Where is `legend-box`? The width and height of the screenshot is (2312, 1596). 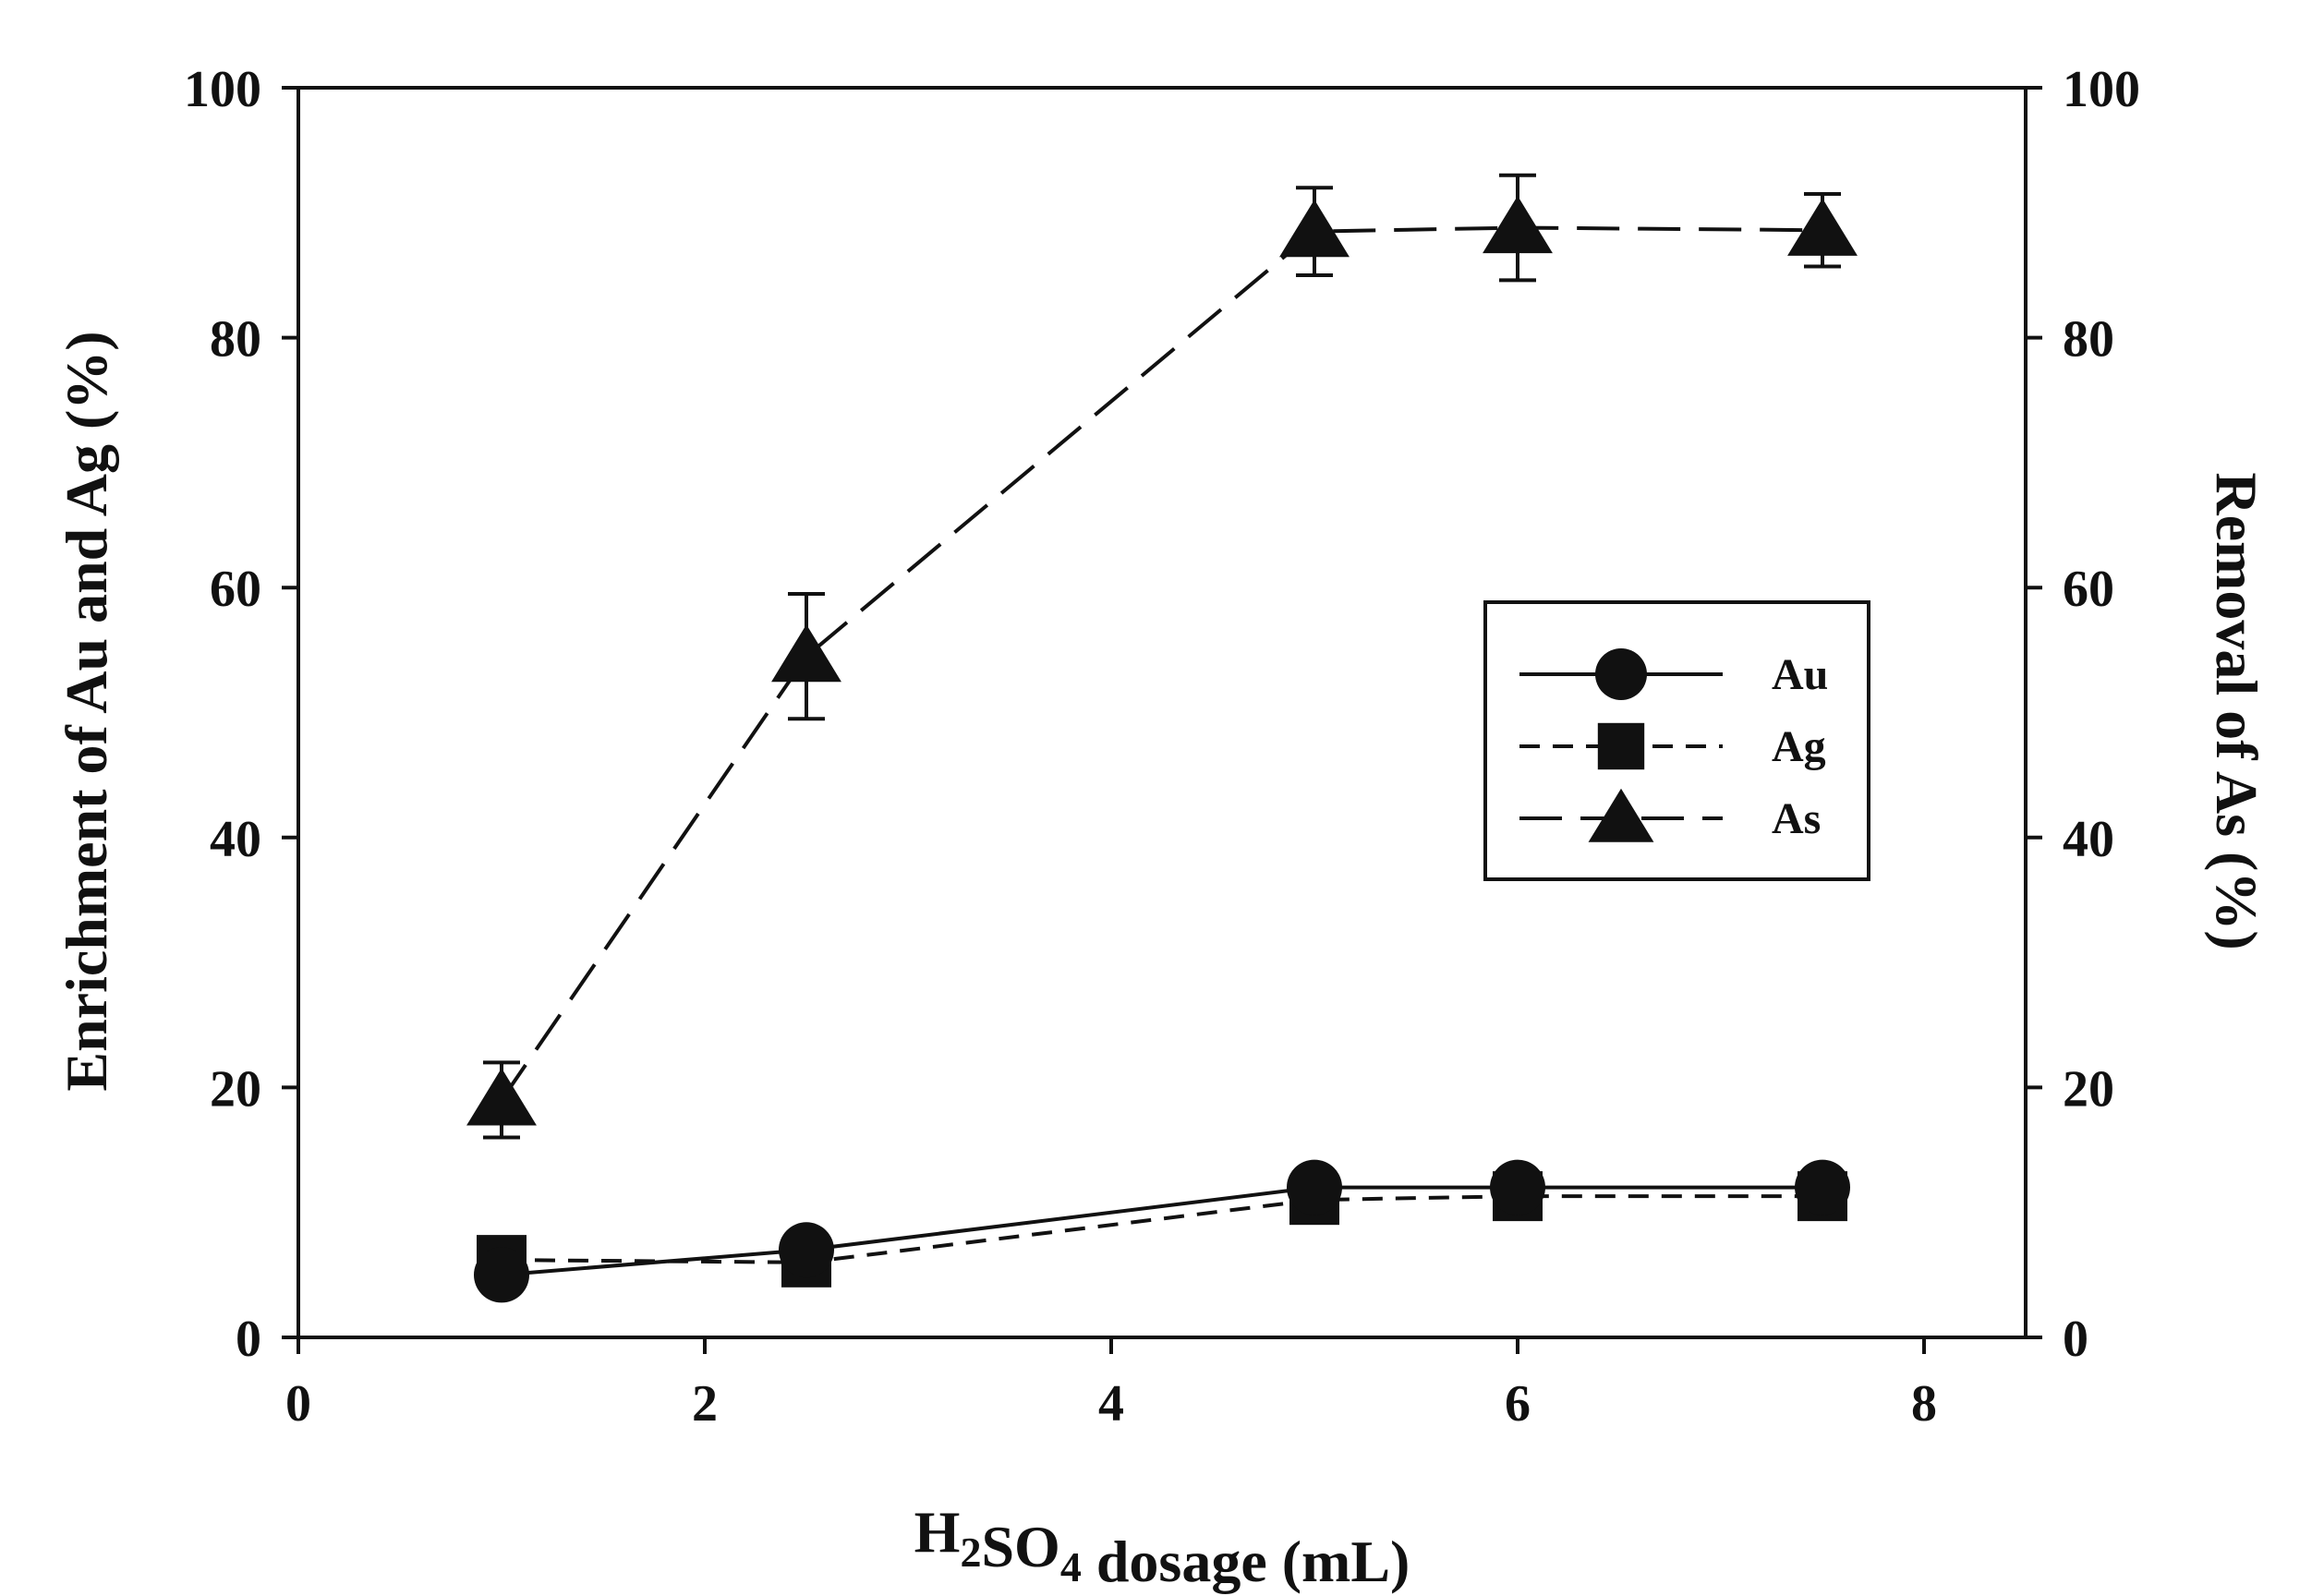 legend-box is located at coordinates (1676, 740).